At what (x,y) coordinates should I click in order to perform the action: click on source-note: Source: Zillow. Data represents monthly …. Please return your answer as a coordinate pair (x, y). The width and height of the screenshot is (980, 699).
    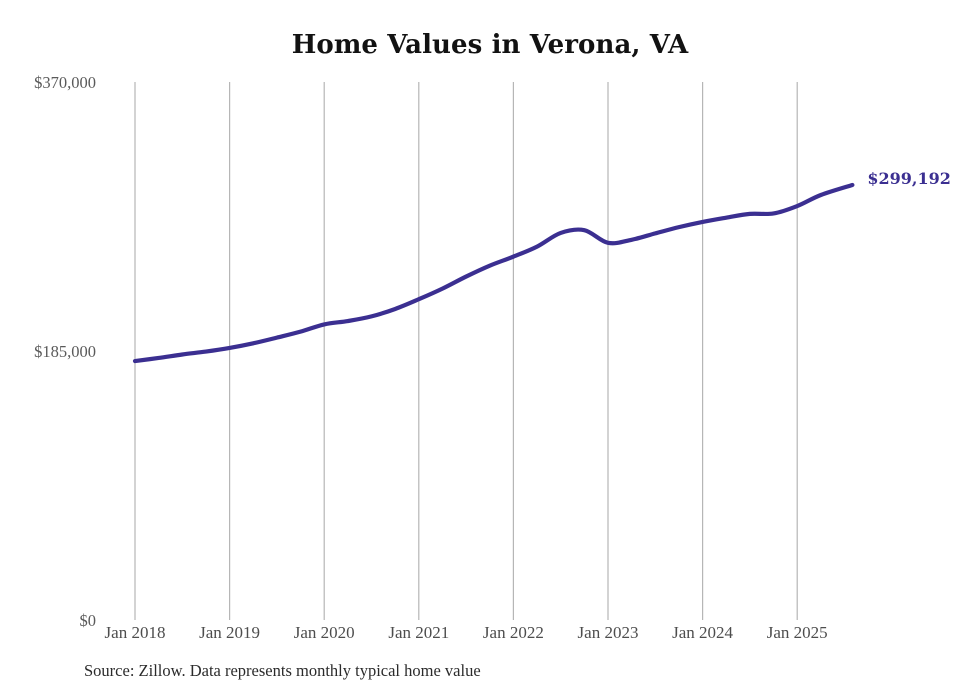
    Looking at the image, I should click on (282, 670).